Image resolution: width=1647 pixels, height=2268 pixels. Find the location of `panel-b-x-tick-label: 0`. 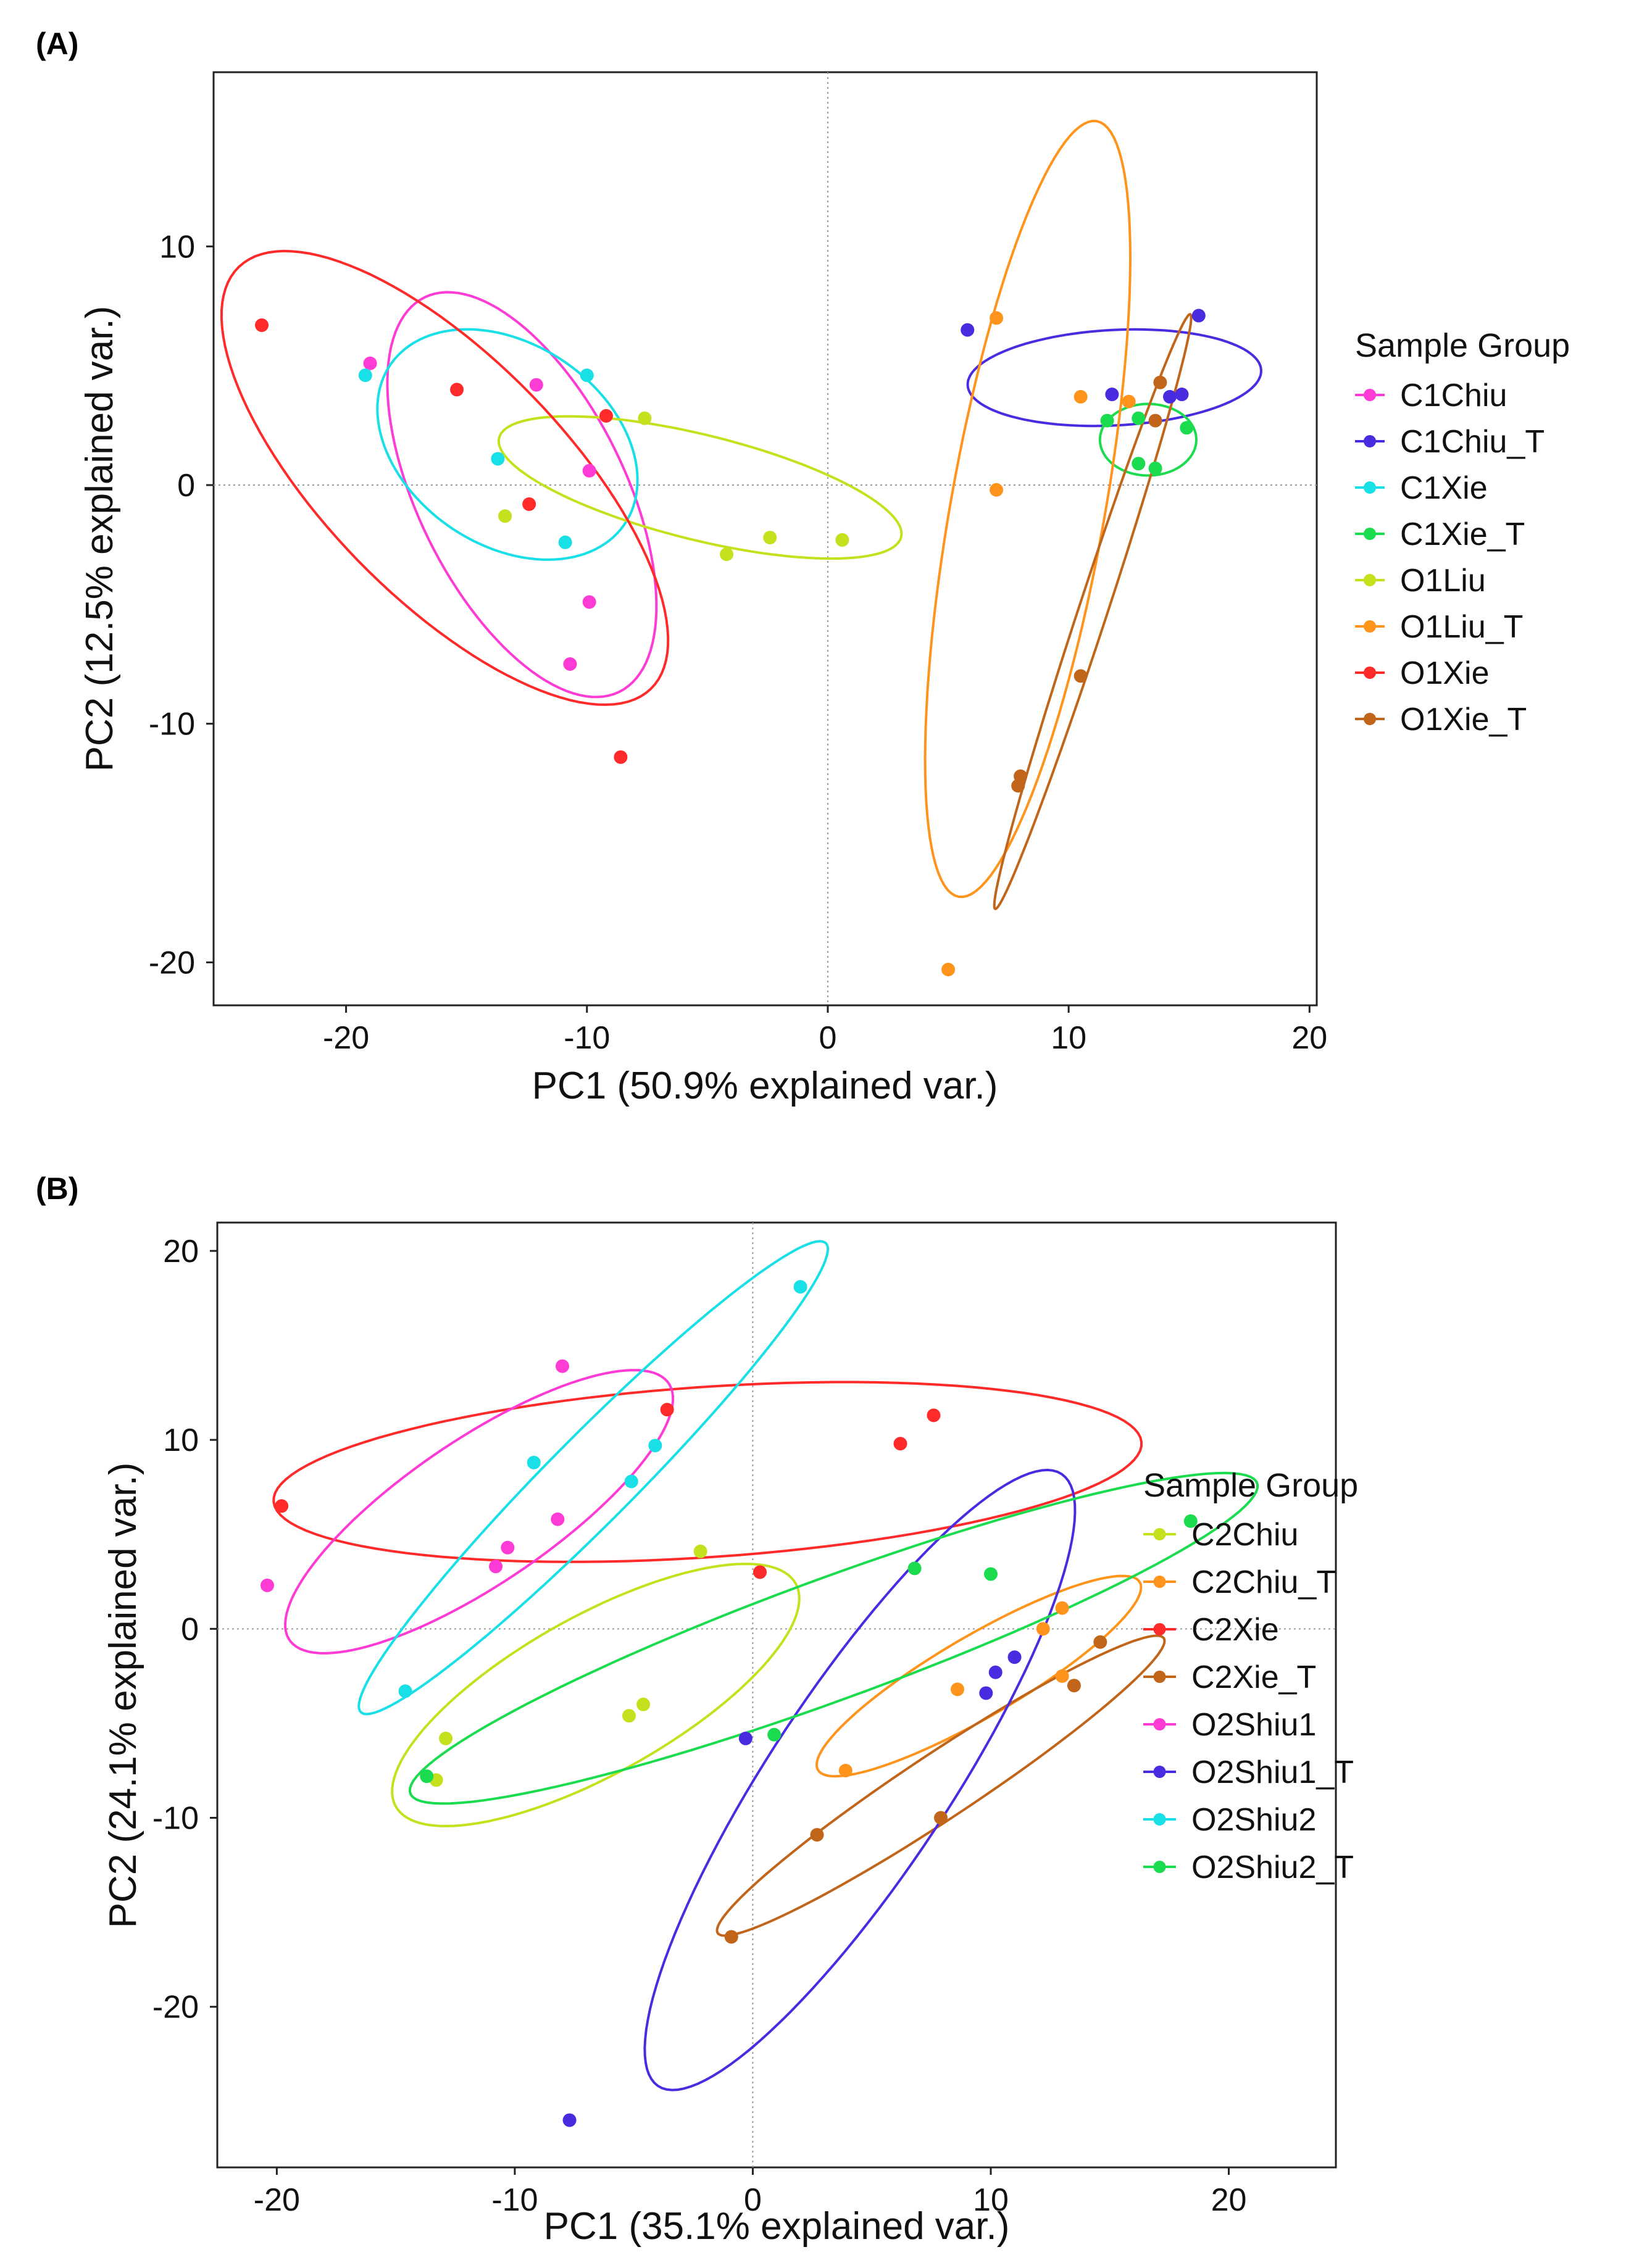

panel-b-x-tick-label: 0 is located at coordinates (753, 2200).